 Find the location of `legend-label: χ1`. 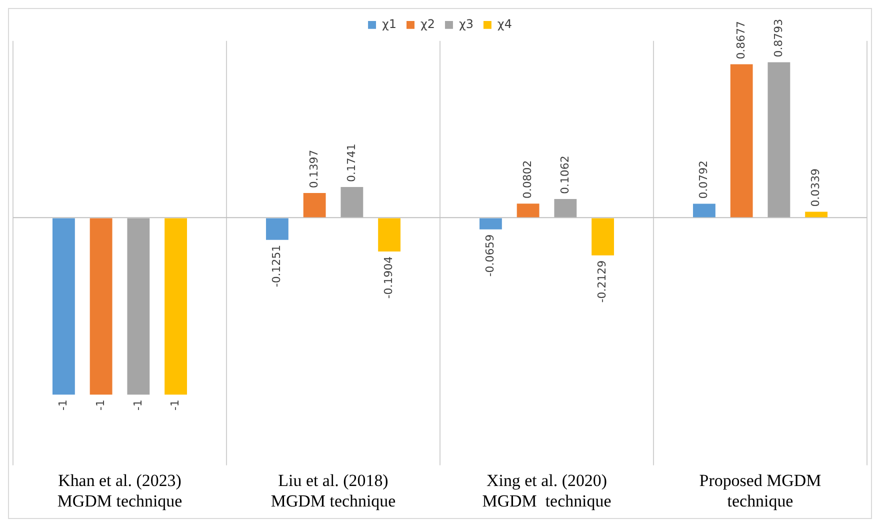

legend-label: χ1 is located at coordinates (389, 24).